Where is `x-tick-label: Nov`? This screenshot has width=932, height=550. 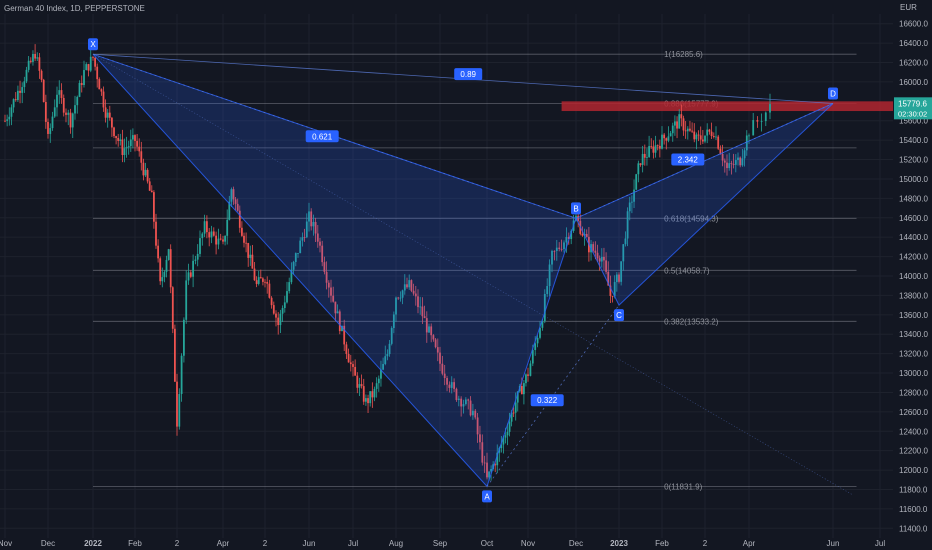
x-tick-label: Nov is located at coordinates (6, 543).